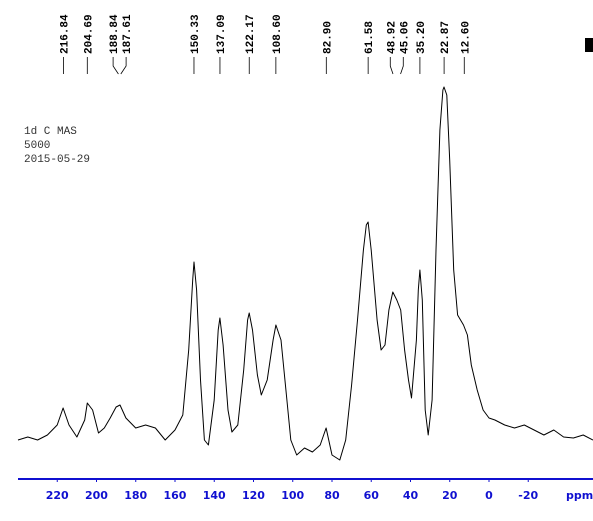  What do you see at coordinates (135, 495) in the screenshot?
I see `x-tick-label: 180` at bounding box center [135, 495].